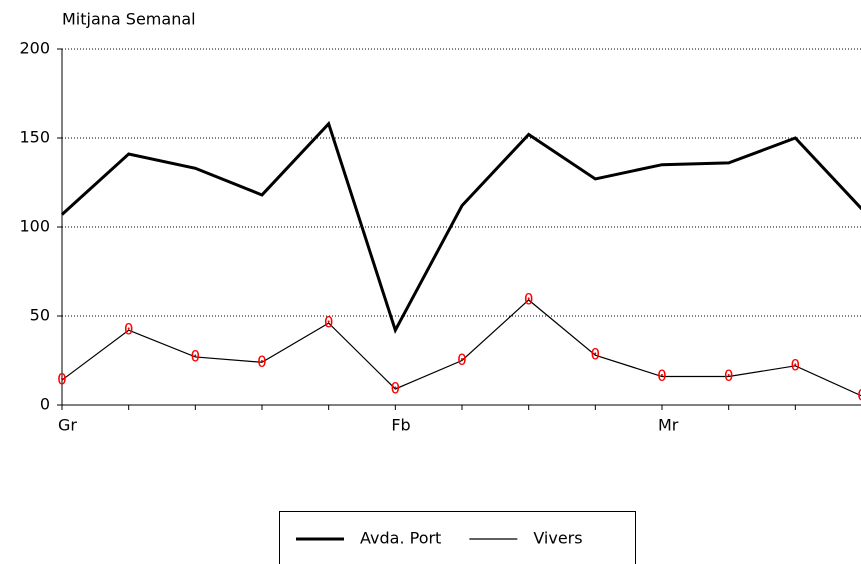 Image resolution: width=861 pixels, height=564 pixels. I want to click on y-tick-label: 100, so click(34, 226).